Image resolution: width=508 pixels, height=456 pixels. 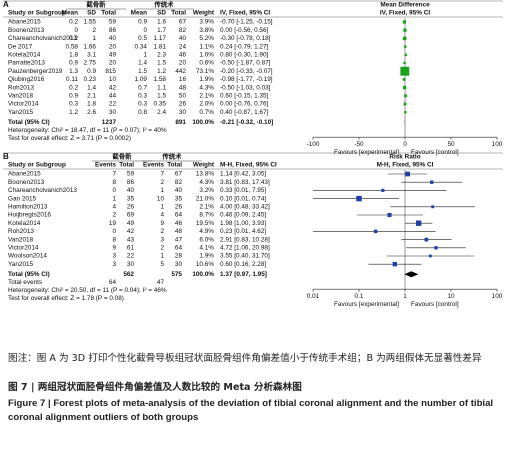 What do you see at coordinates (21, 239) in the screenshot?
I see `table-cell: Van2018` at bounding box center [21, 239].